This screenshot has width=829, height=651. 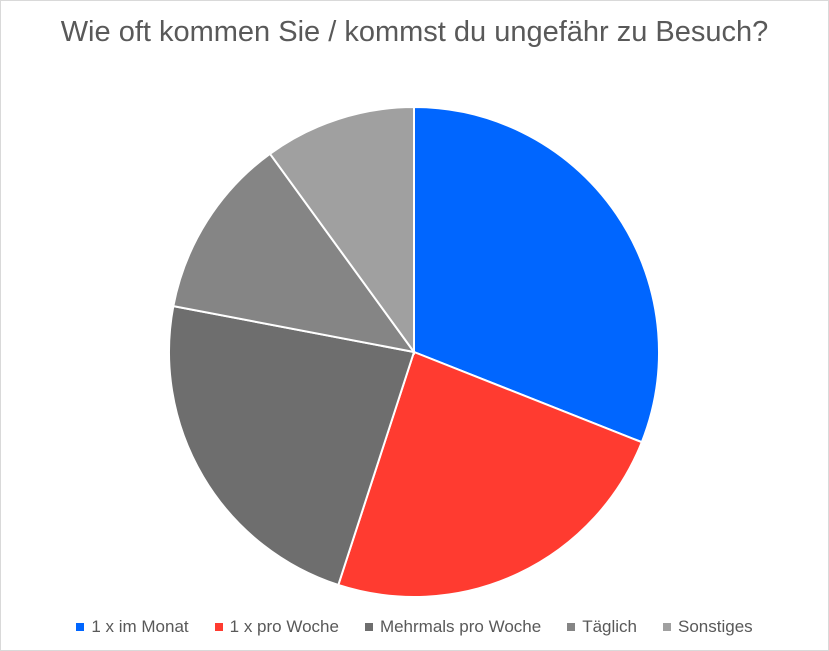 I want to click on legend-label: Mehrmals pro Woche, so click(x=460, y=626).